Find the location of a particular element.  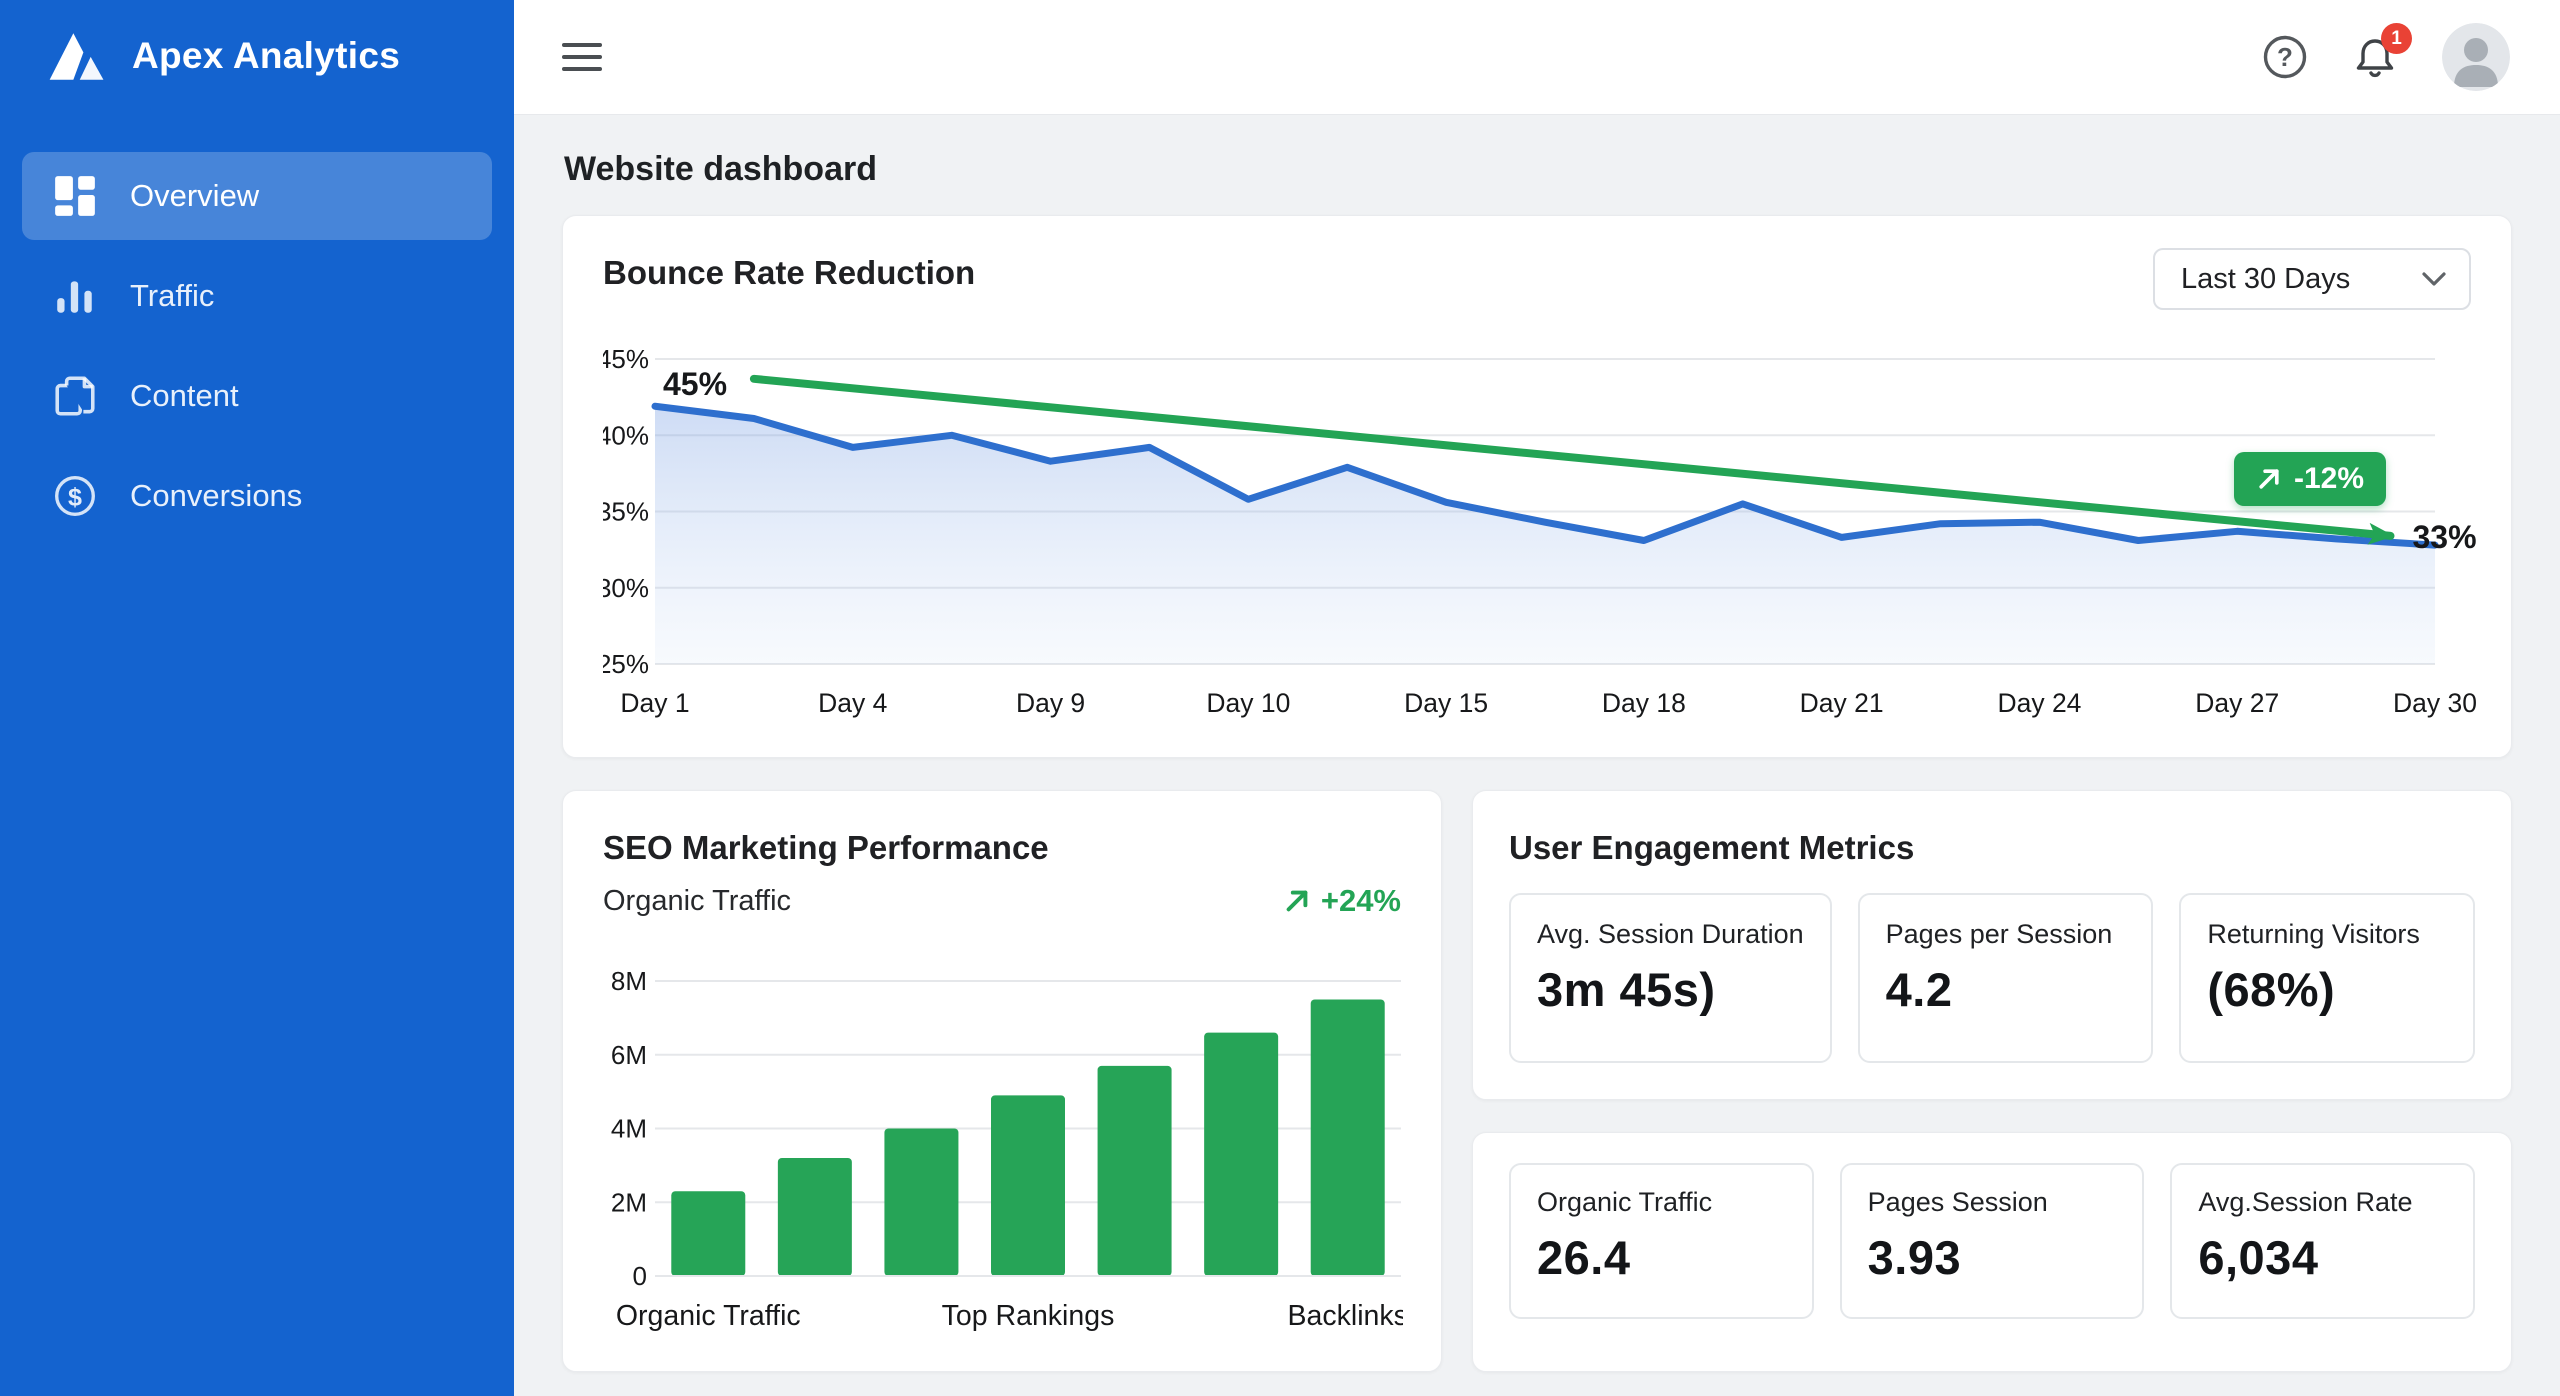

sidebar-item-overview: Overview is located at coordinates (257, 196).